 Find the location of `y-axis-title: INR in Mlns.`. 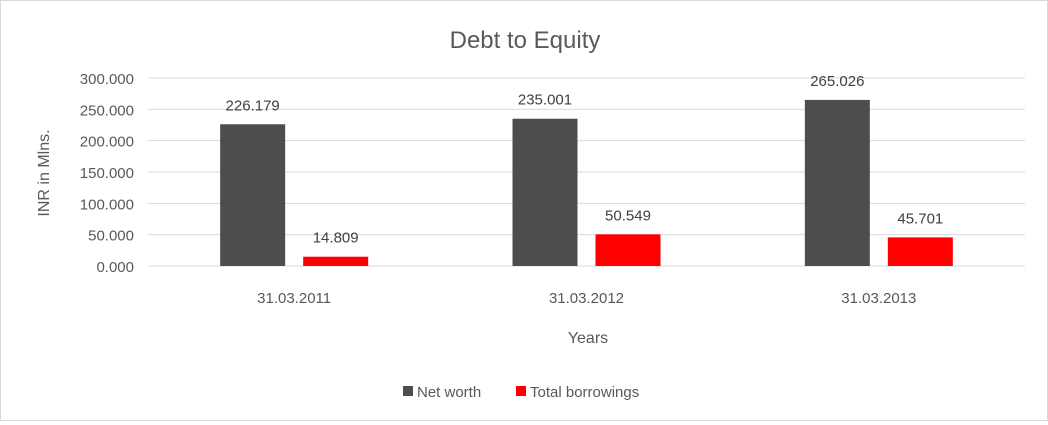

y-axis-title: INR in Mlns. is located at coordinates (44, 172).